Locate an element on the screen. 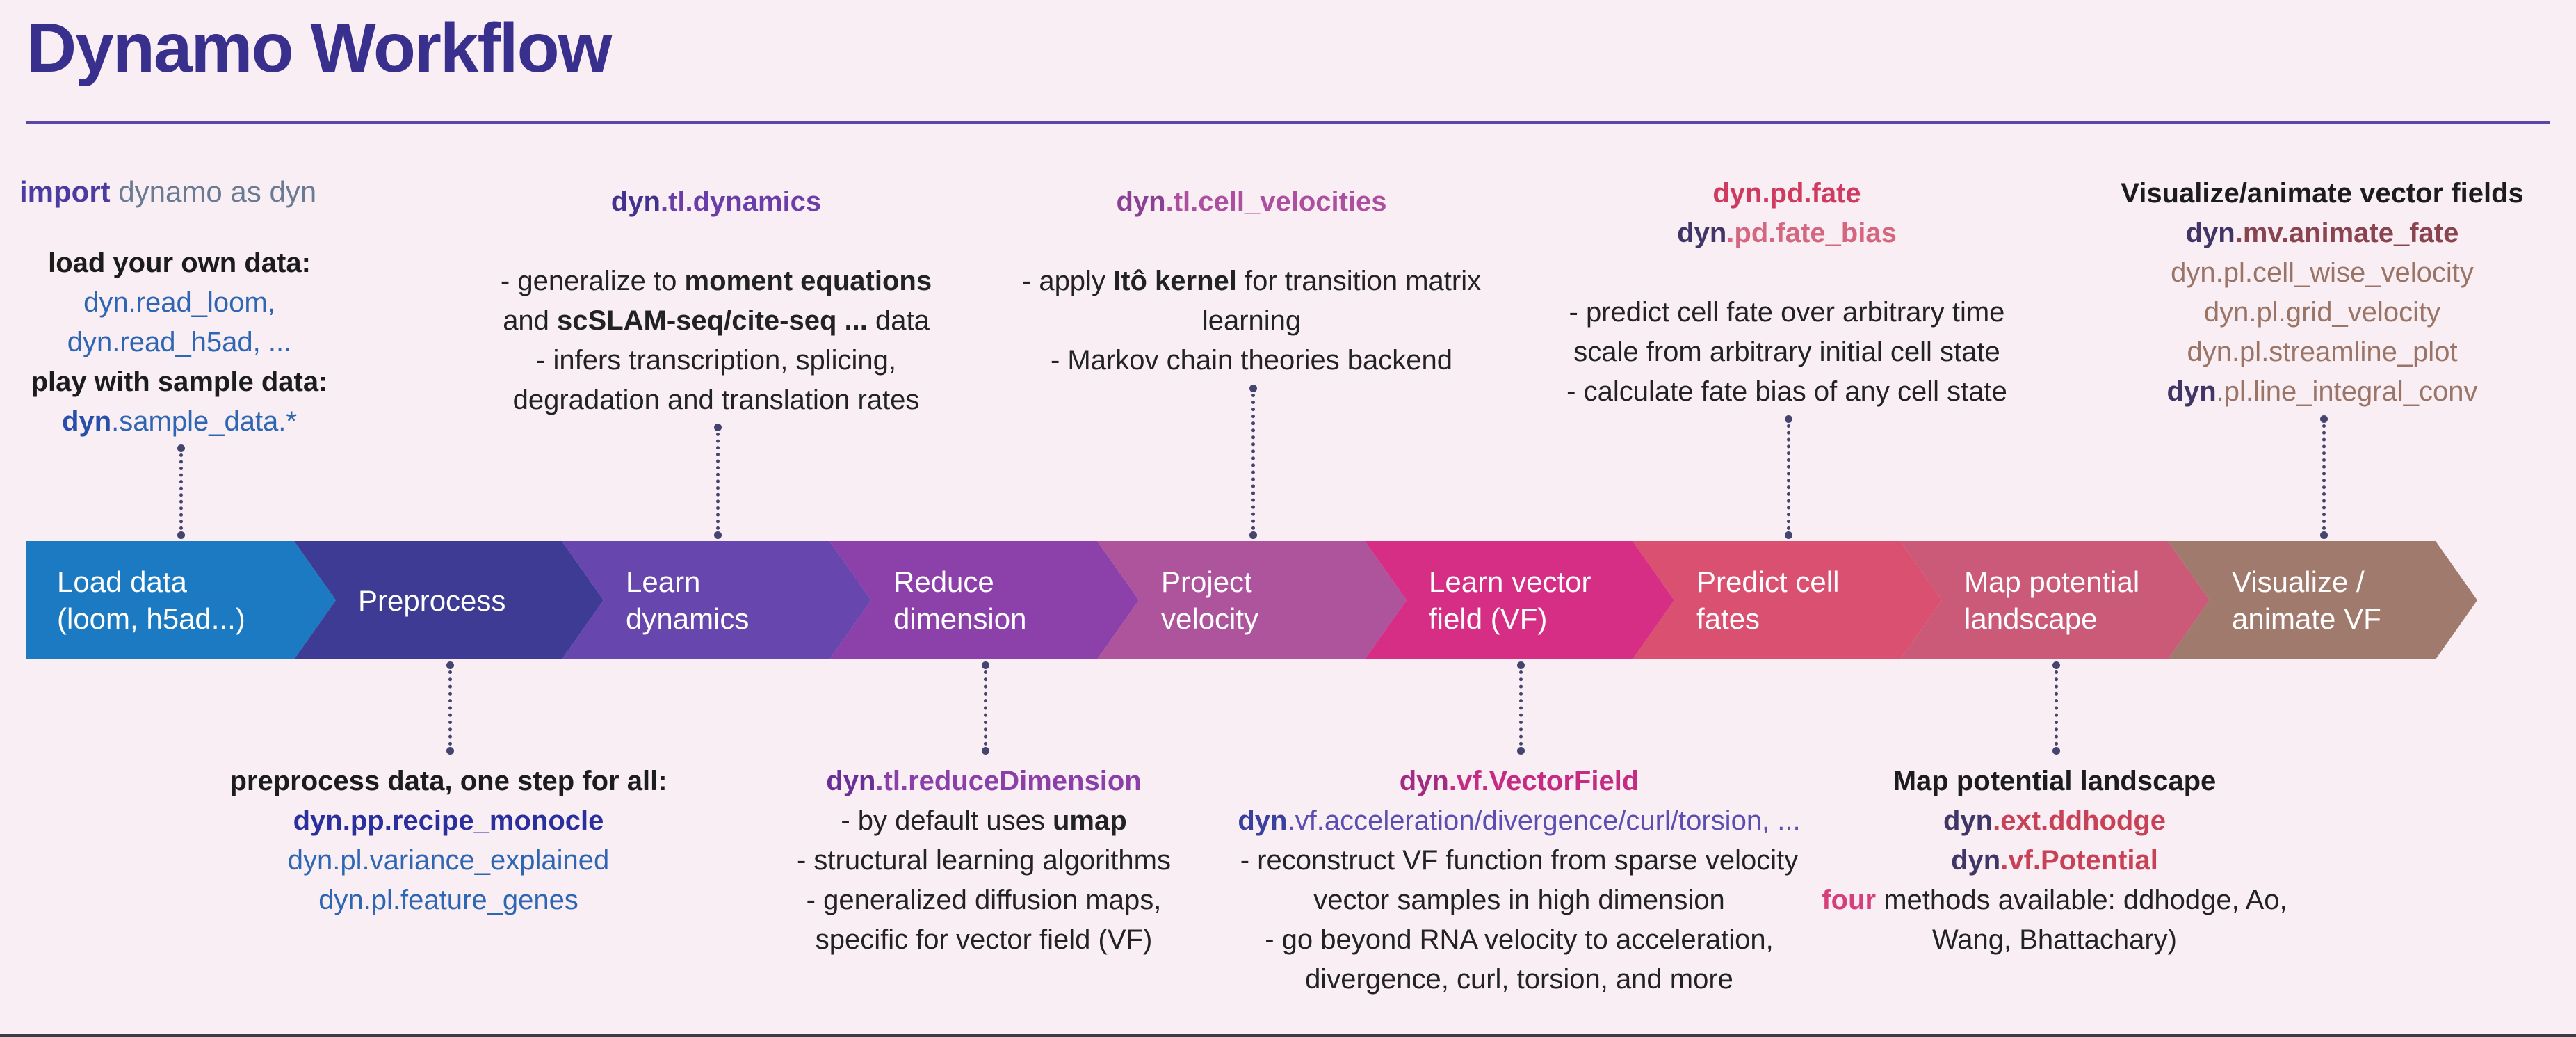 The height and width of the screenshot is (1037, 2576). annotation-line: Map potential landscape is located at coordinates (2054, 781).